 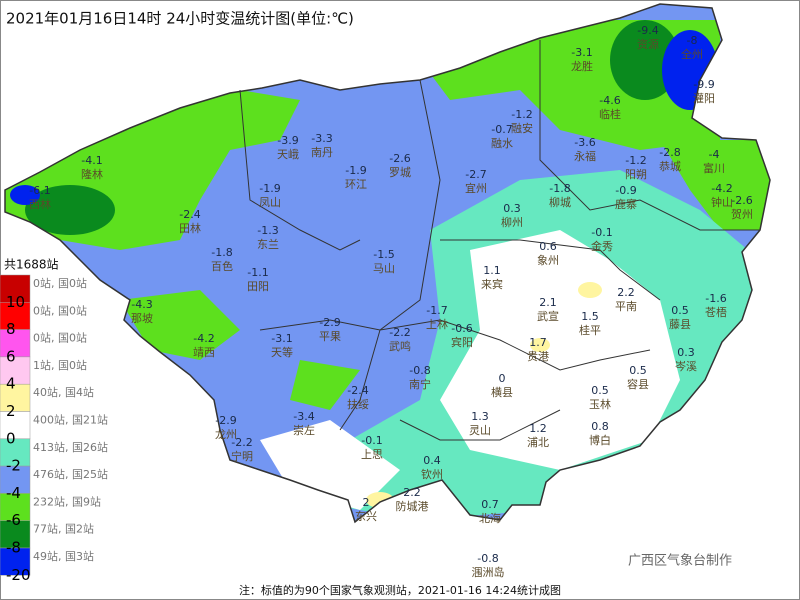 I want to click on legend-count: 0站, 国0站, so click(x=60, y=310).